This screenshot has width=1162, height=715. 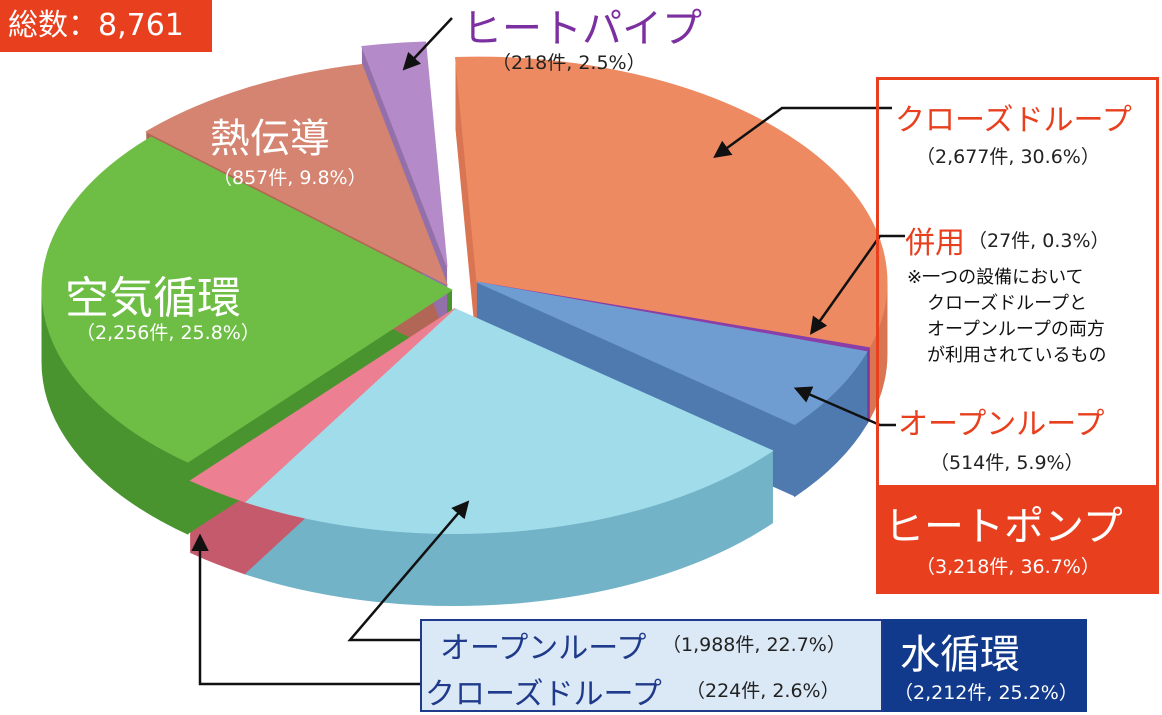 I want to click on total-count-box: 総数：8,761件, so click(x=106, y=47).